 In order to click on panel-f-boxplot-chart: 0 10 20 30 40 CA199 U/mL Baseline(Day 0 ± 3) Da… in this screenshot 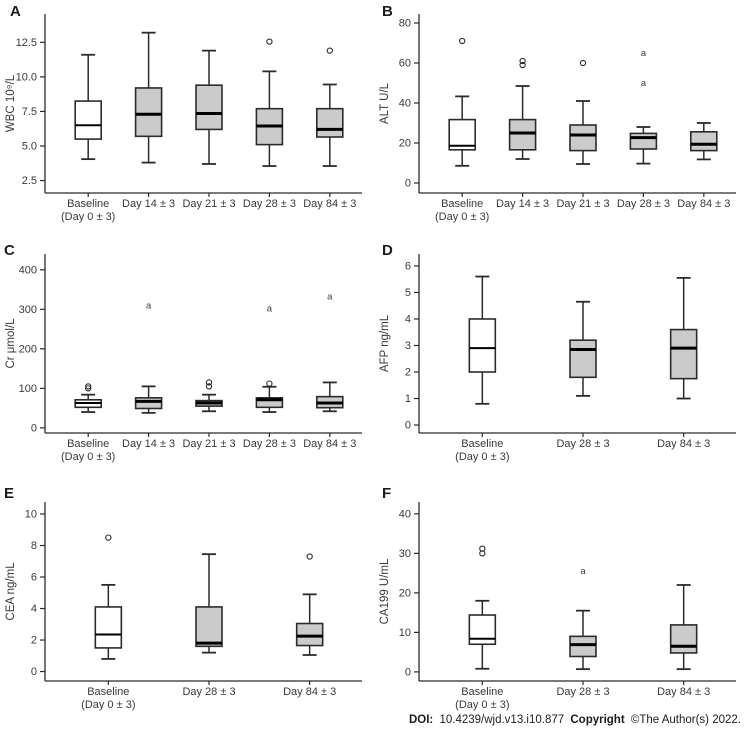, I will do `click(557, 606)`.